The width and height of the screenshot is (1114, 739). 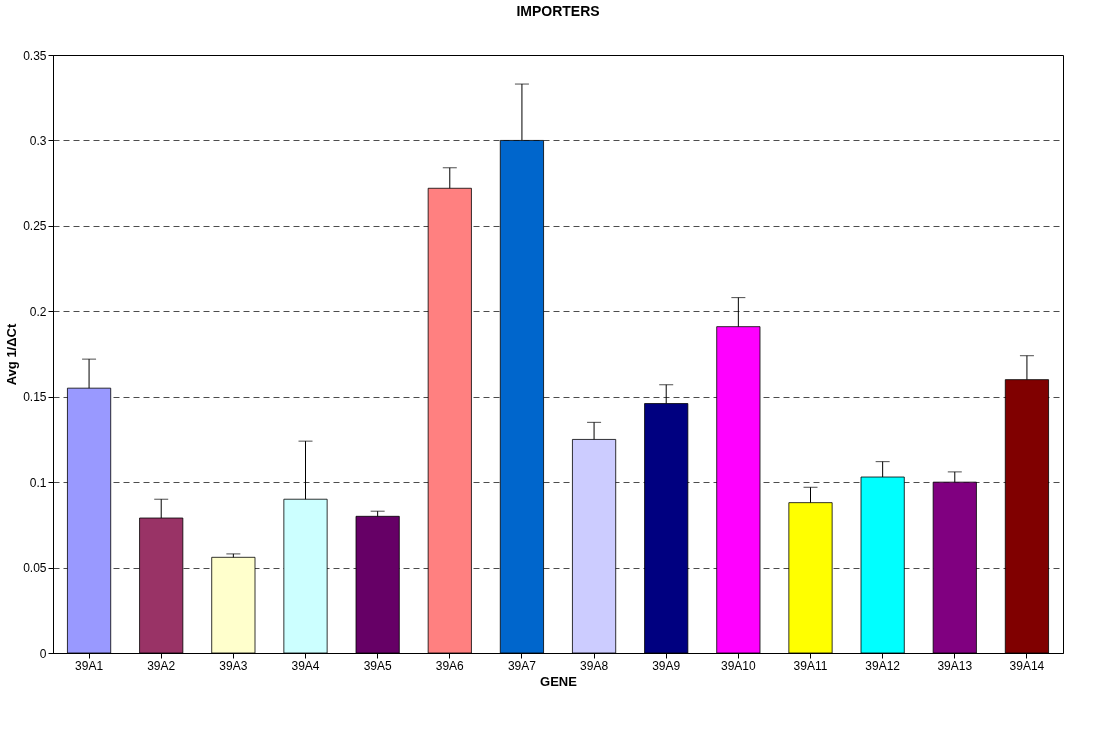 What do you see at coordinates (38, 140) in the screenshot?
I see `y-tick-label: 0.3` at bounding box center [38, 140].